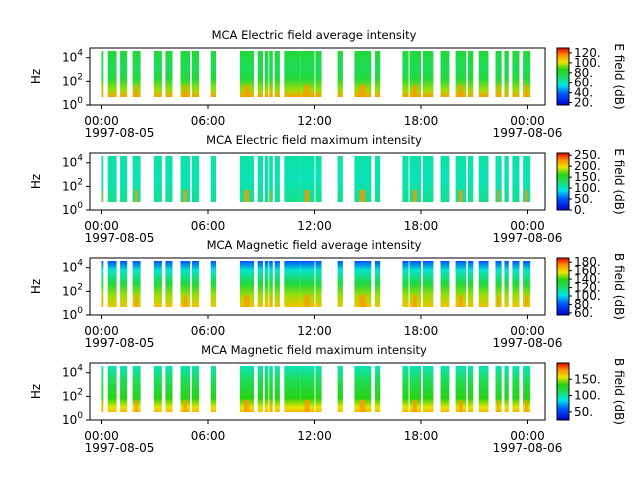  Describe the element at coordinates (314, 35) in the screenshot. I see `panel-title: MCA Electric field average intensity` at that location.